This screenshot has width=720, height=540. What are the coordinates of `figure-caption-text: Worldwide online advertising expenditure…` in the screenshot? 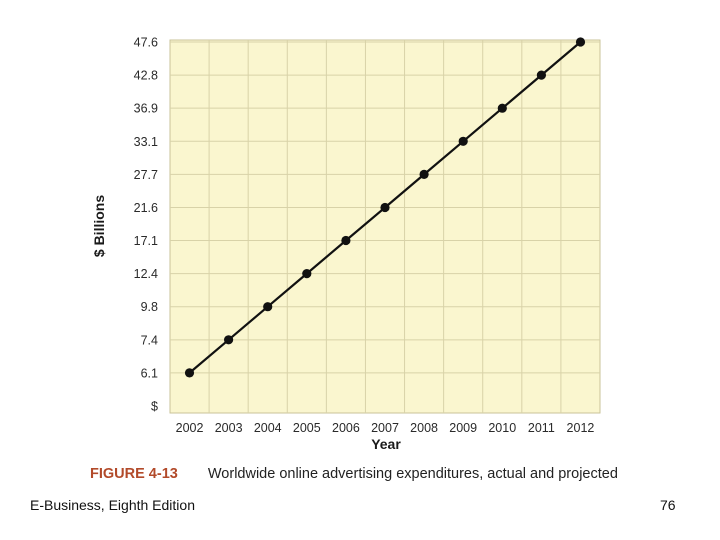 It's located at (412, 474).